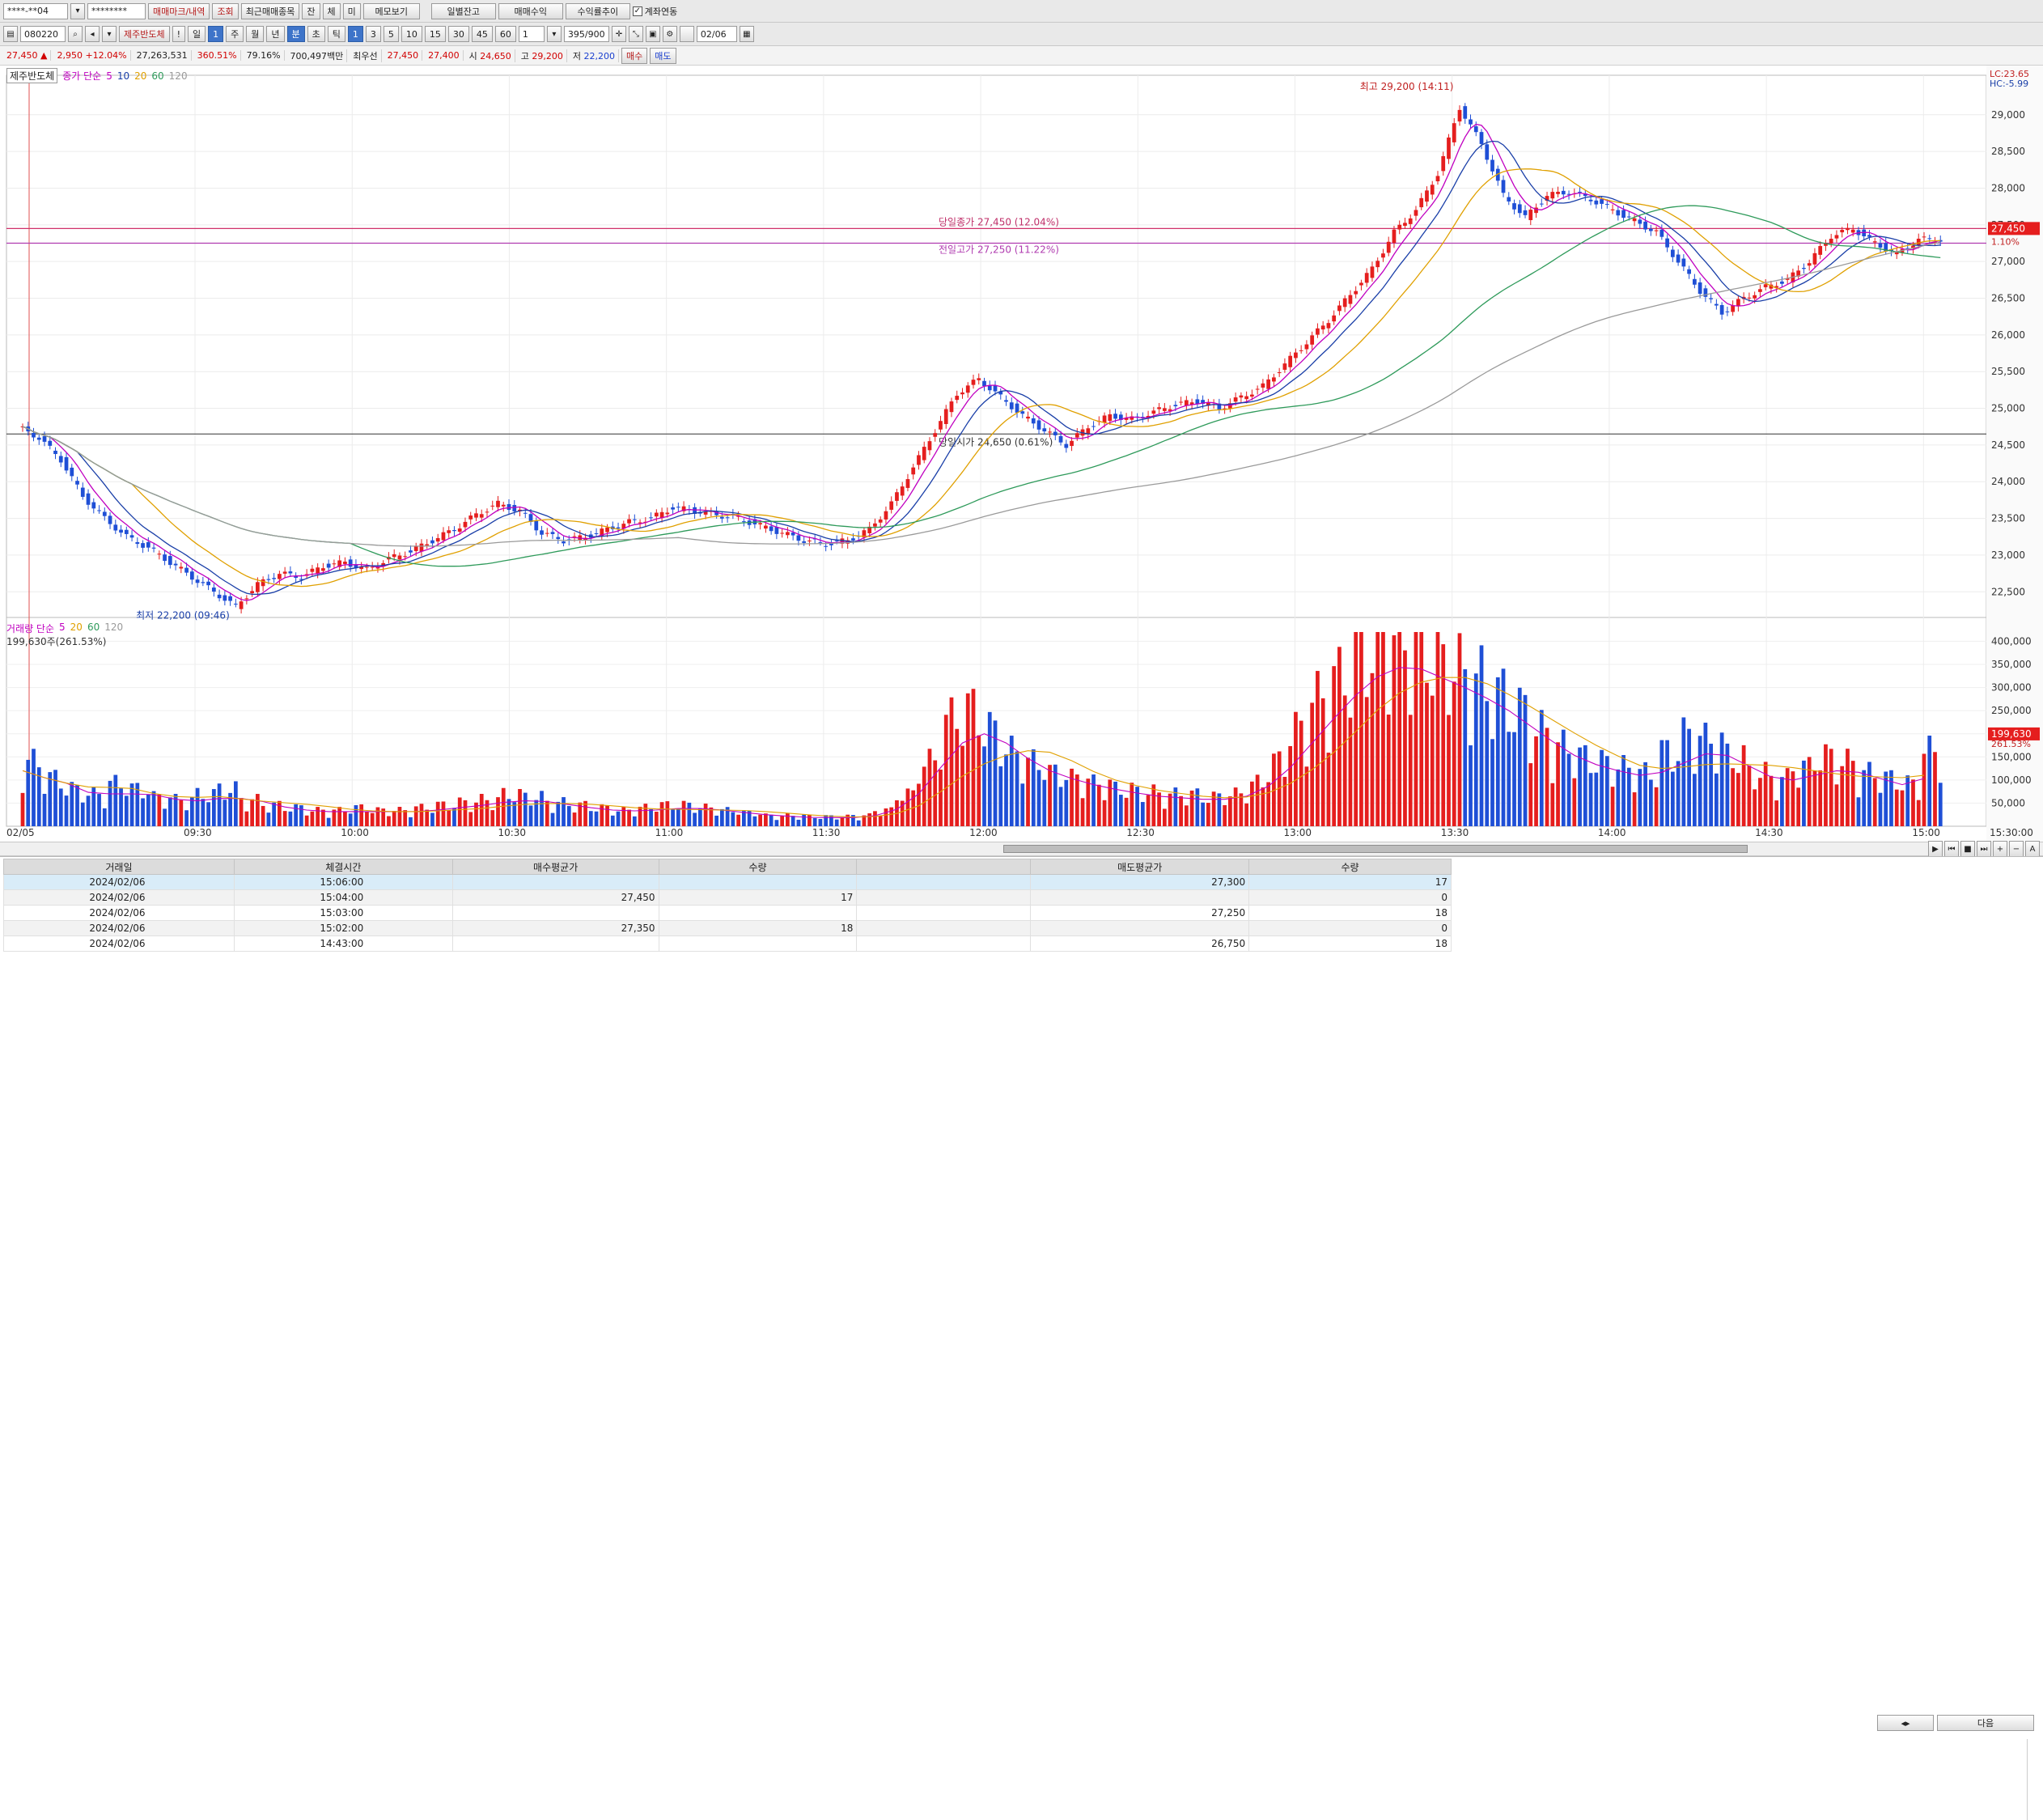  I want to click on period-day: 일, so click(197, 34).